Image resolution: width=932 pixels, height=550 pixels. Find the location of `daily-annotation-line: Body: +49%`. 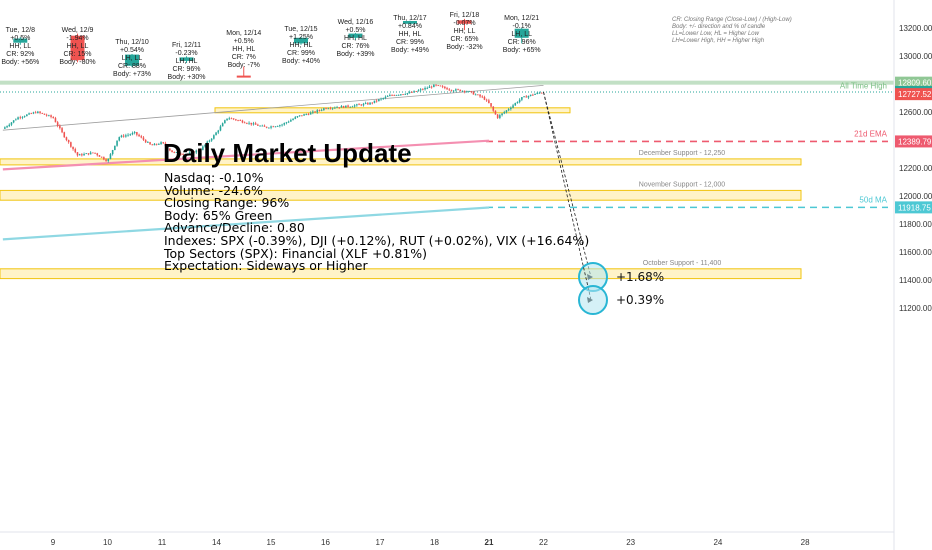

daily-annotation-line: Body: +49% is located at coordinates (409, 50).